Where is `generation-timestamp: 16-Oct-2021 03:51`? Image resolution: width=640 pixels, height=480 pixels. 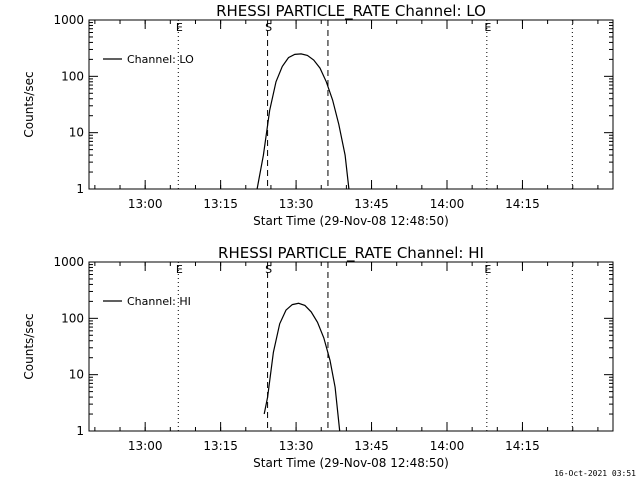
generation-timestamp: 16-Oct-2021 03:51 is located at coordinates (595, 473).